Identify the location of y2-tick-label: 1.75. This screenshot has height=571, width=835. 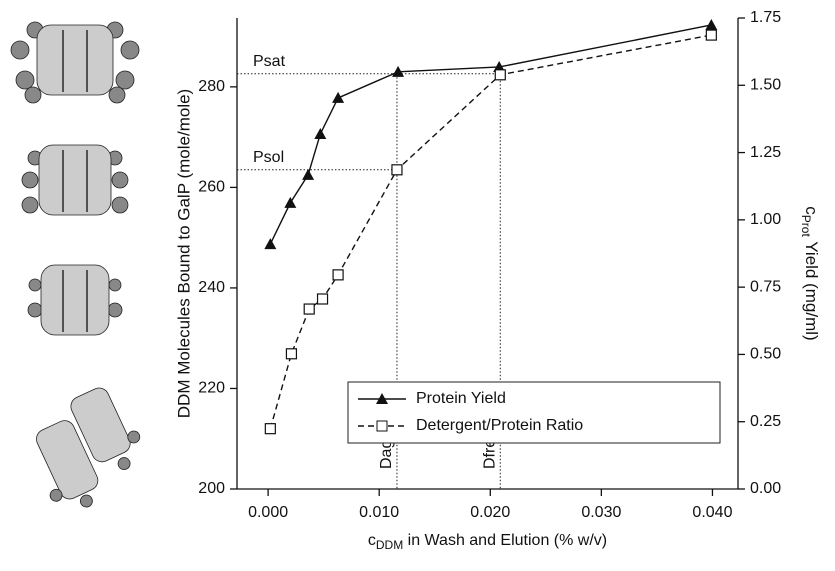
(765, 17).